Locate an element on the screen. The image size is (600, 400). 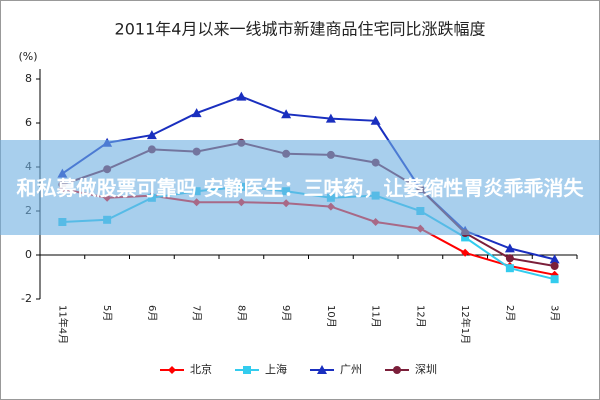
overlay-text: 和私募做股票可靠吗 安静医生：三味药，让萎缩性胃炎乖乖消失 is located at coordinates (300, 187).